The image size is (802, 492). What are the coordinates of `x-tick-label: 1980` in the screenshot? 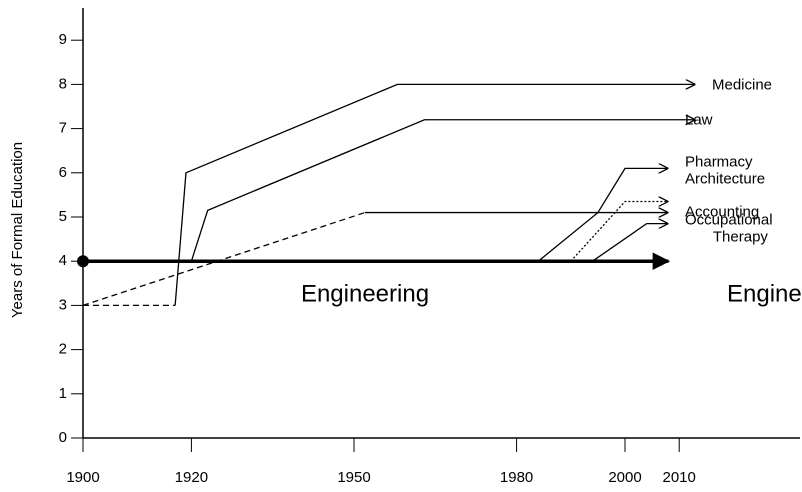 It's located at (516, 477).